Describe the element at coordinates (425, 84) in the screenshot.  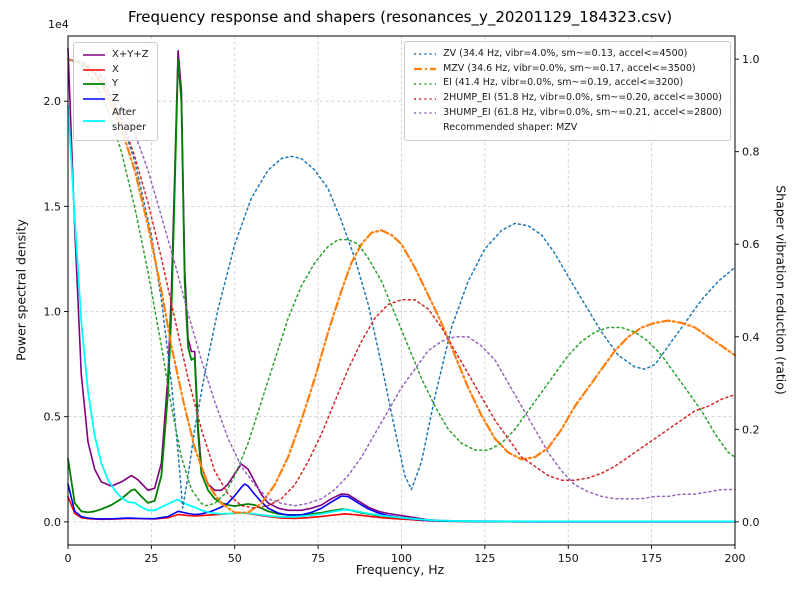
I see `legend-swatch-ei` at that location.